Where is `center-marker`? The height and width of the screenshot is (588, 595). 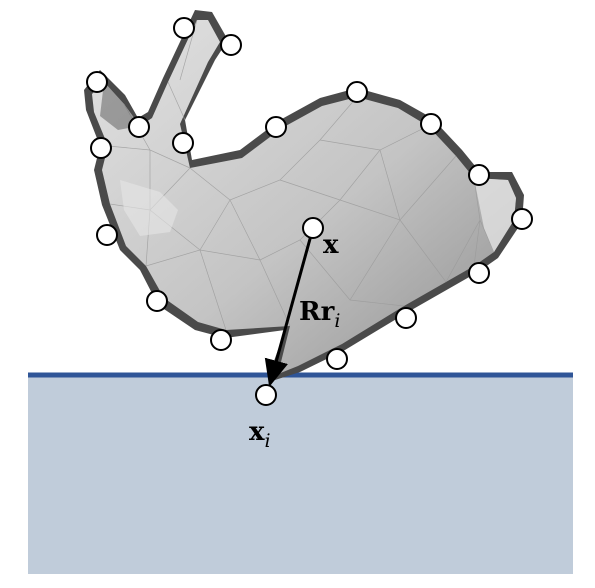
center-marker is located at coordinates (313, 228).